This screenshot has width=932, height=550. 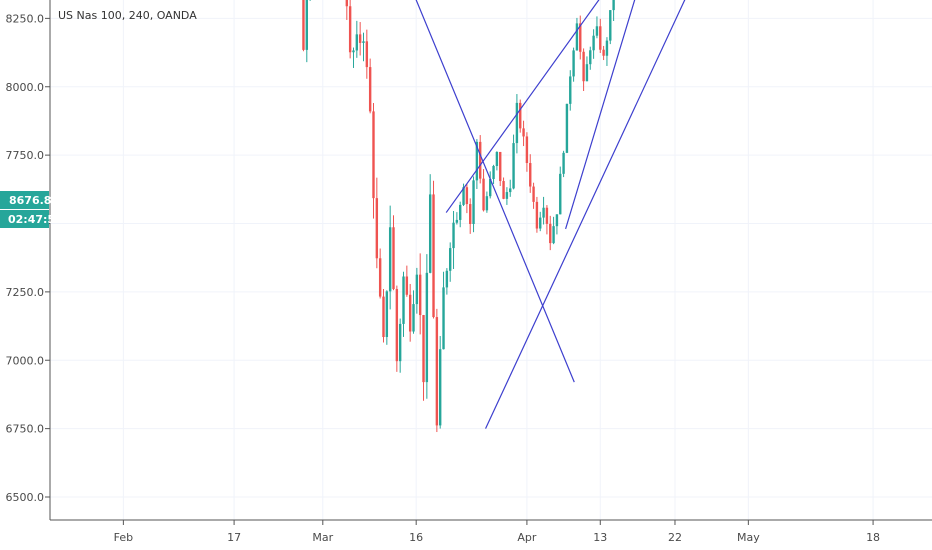 What do you see at coordinates (527, 537) in the screenshot?
I see `x-tick-label: Apr` at bounding box center [527, 537].